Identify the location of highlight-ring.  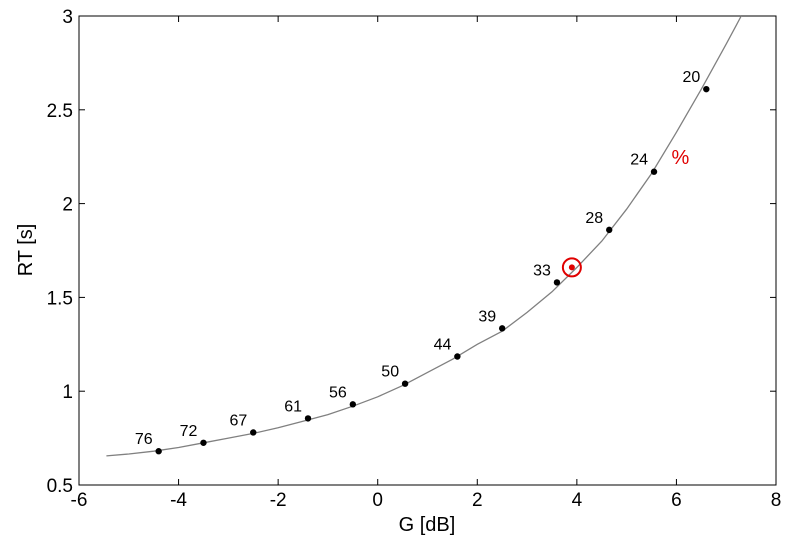
(571, 267).